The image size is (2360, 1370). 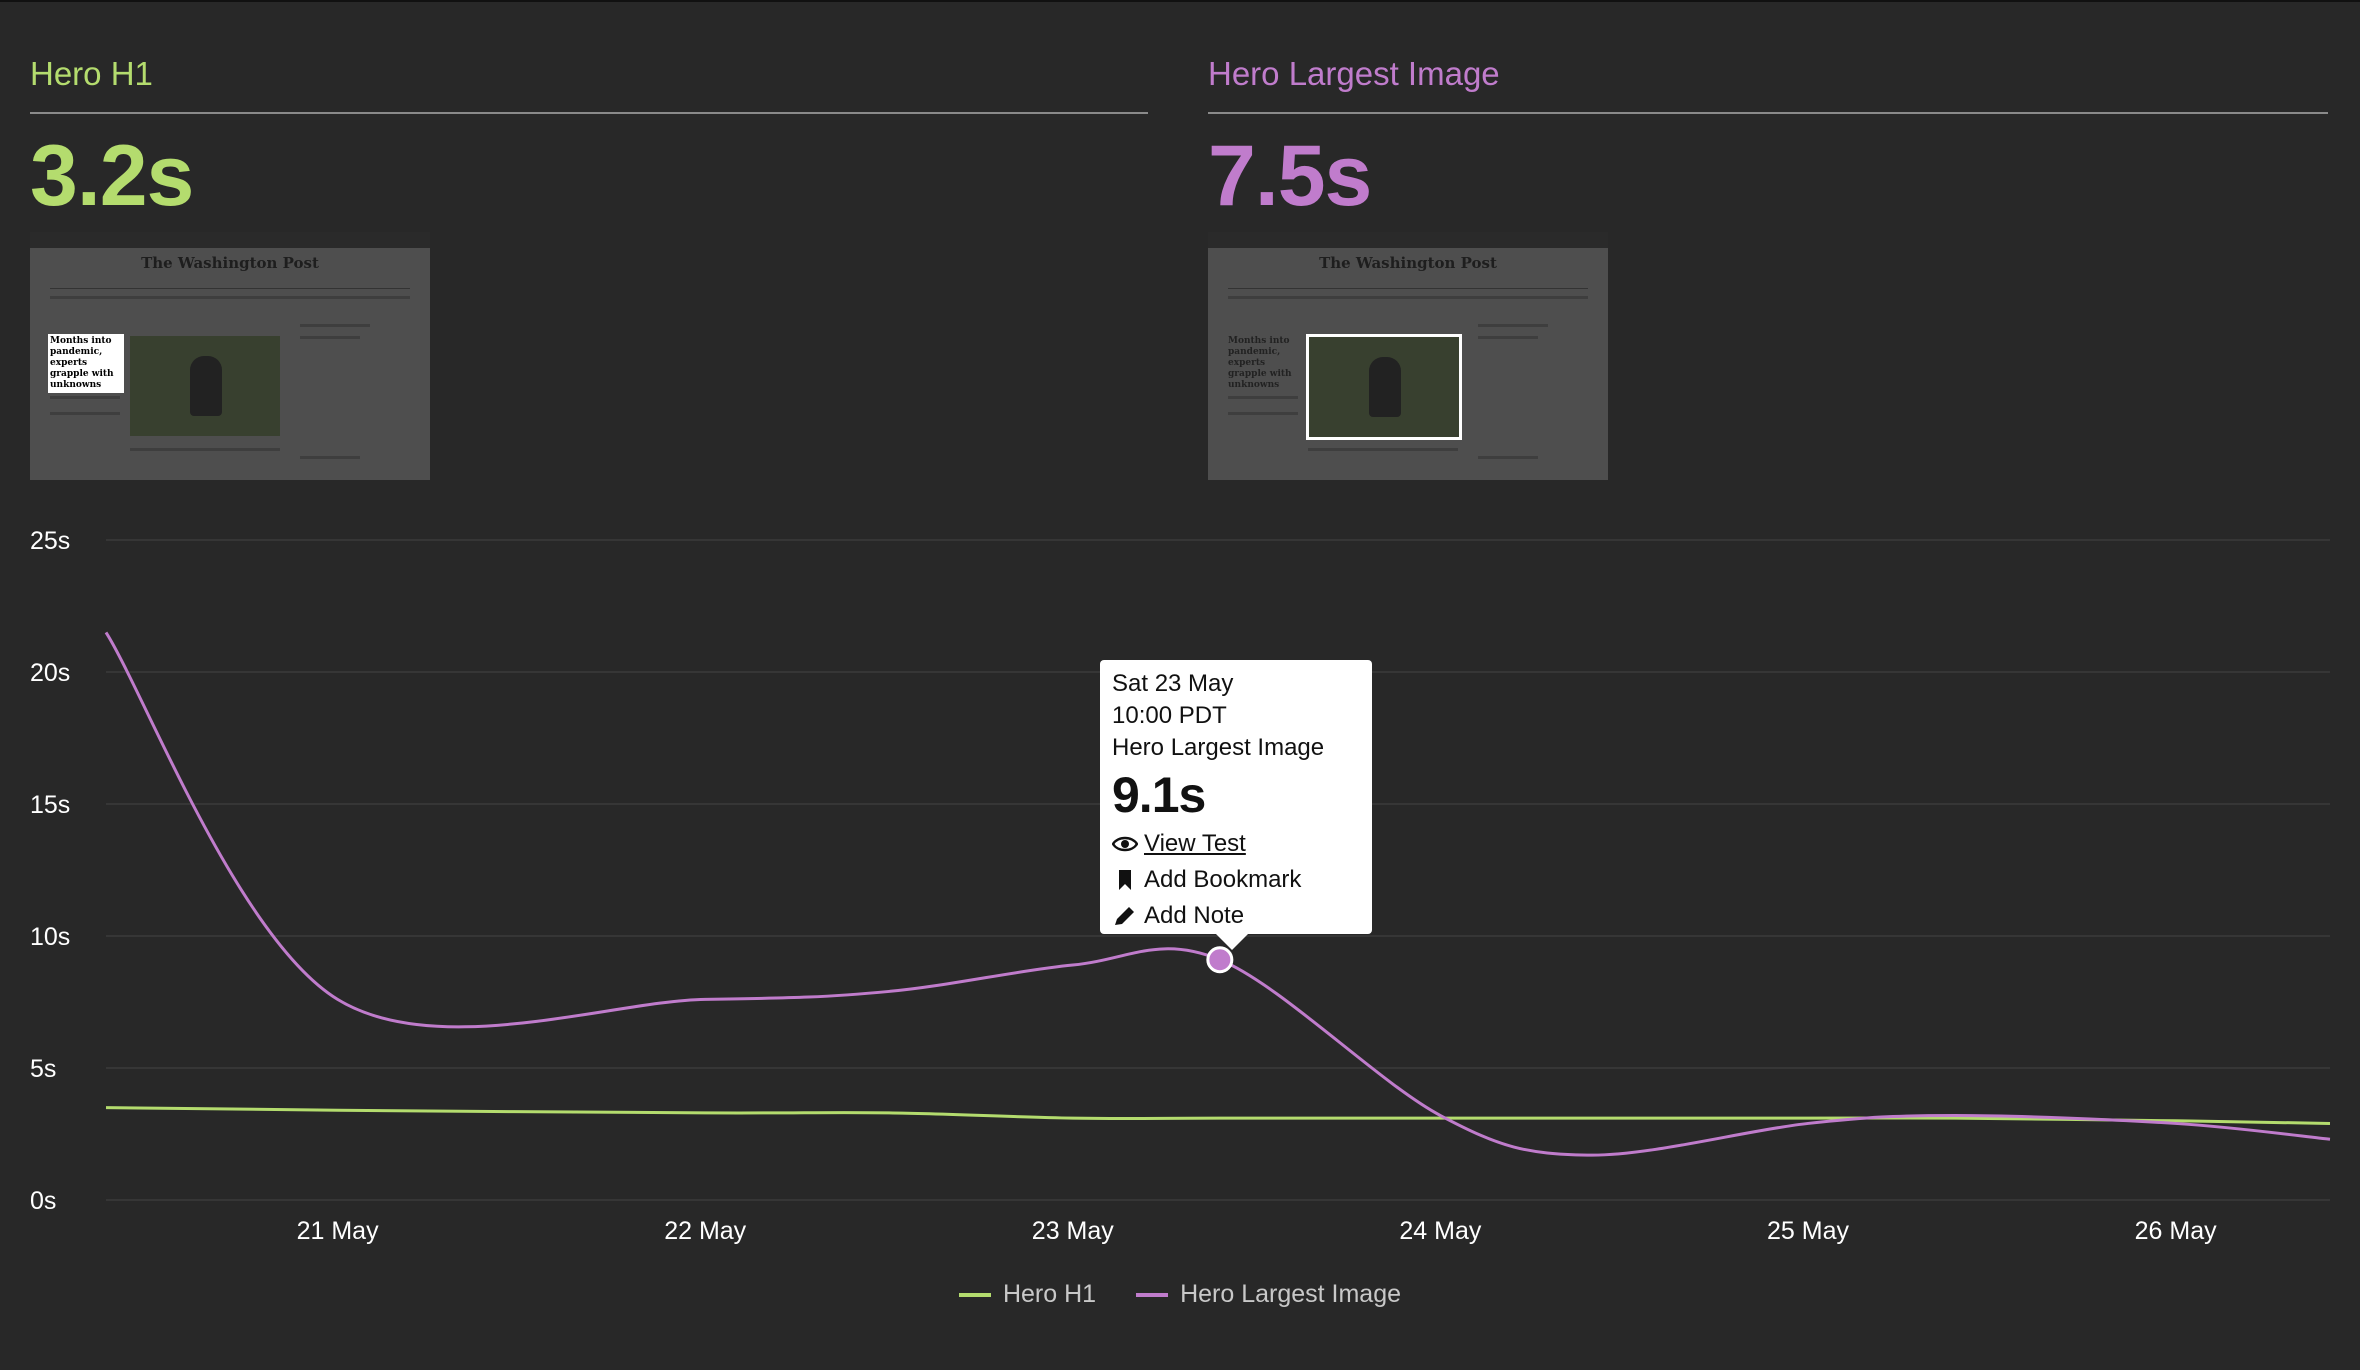 I want to click on tooltip-metric: Hero Largest Image, so click(x=1218, y=747).